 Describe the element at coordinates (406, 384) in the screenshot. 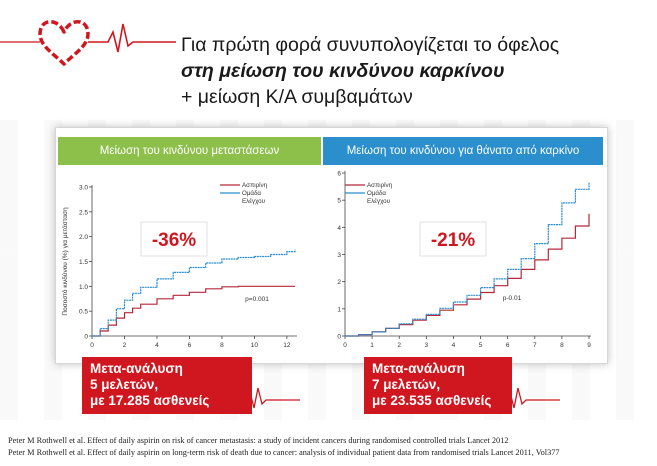

I see `callout-right-line2: 7 μελετών,` at that location.